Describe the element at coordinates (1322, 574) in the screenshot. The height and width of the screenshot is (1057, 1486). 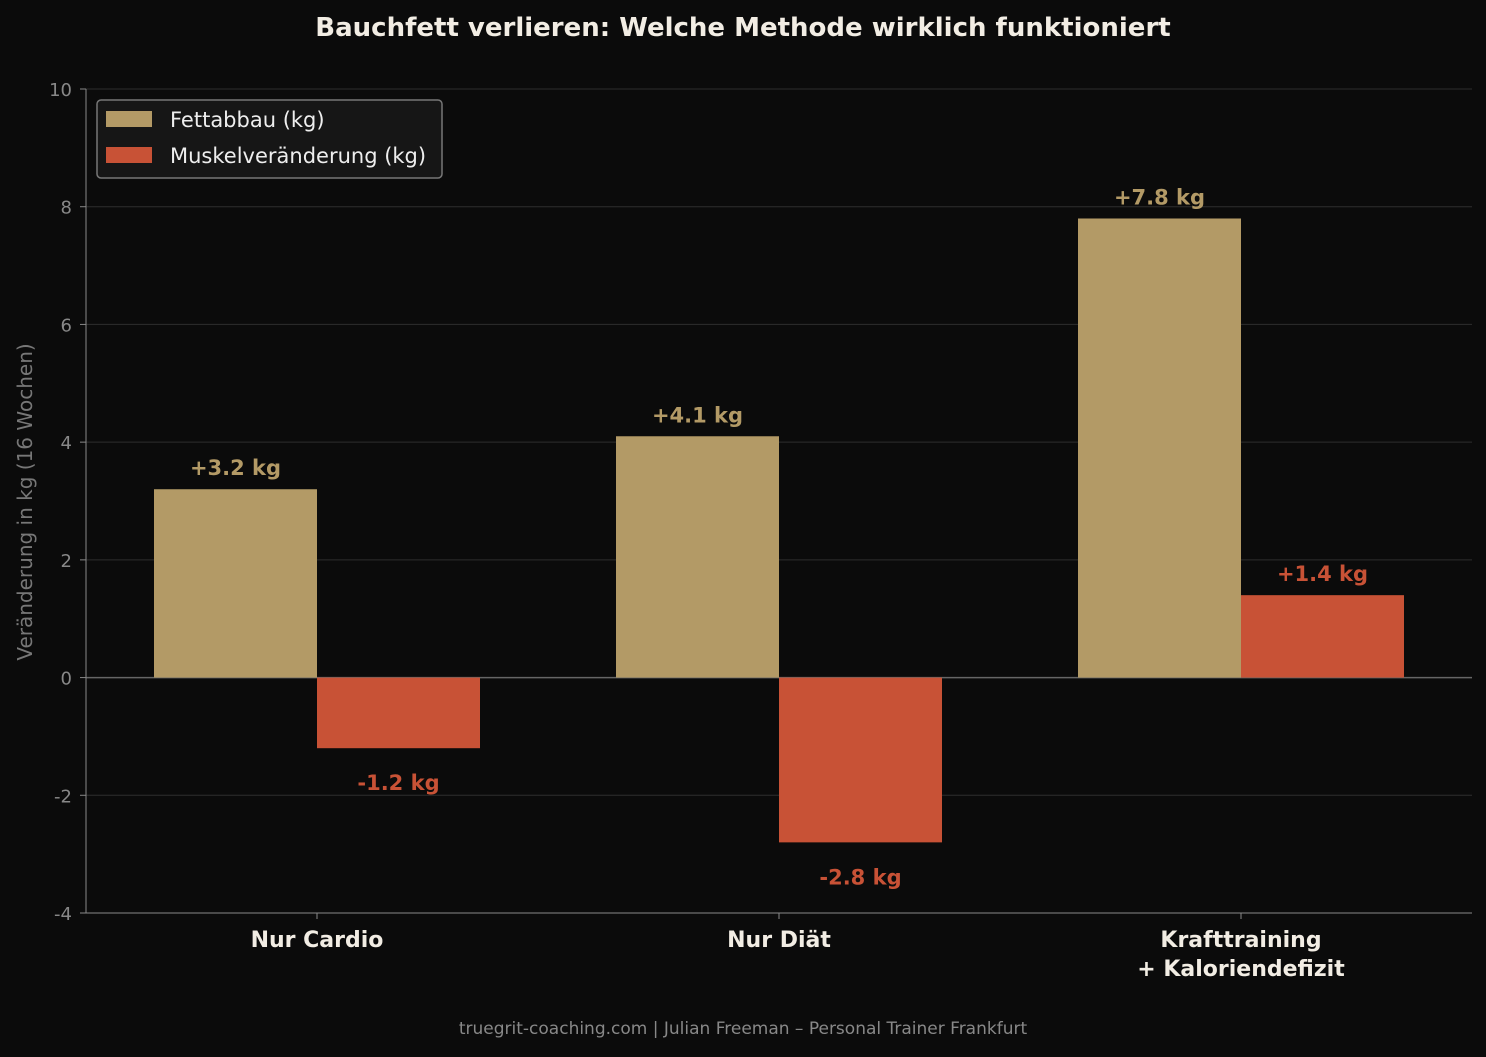
I see `data-label: +1.4 kg` at that location.